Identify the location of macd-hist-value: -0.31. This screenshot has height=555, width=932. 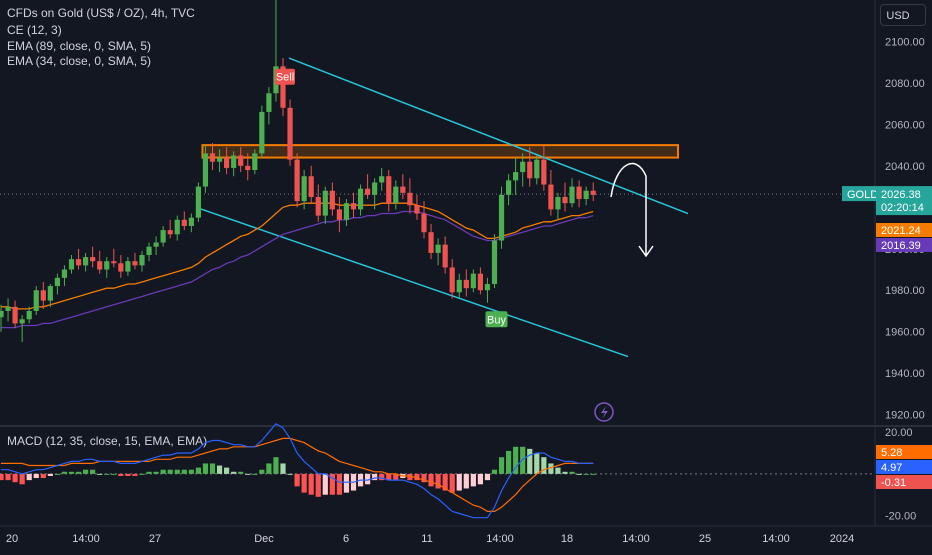
(893, 483).